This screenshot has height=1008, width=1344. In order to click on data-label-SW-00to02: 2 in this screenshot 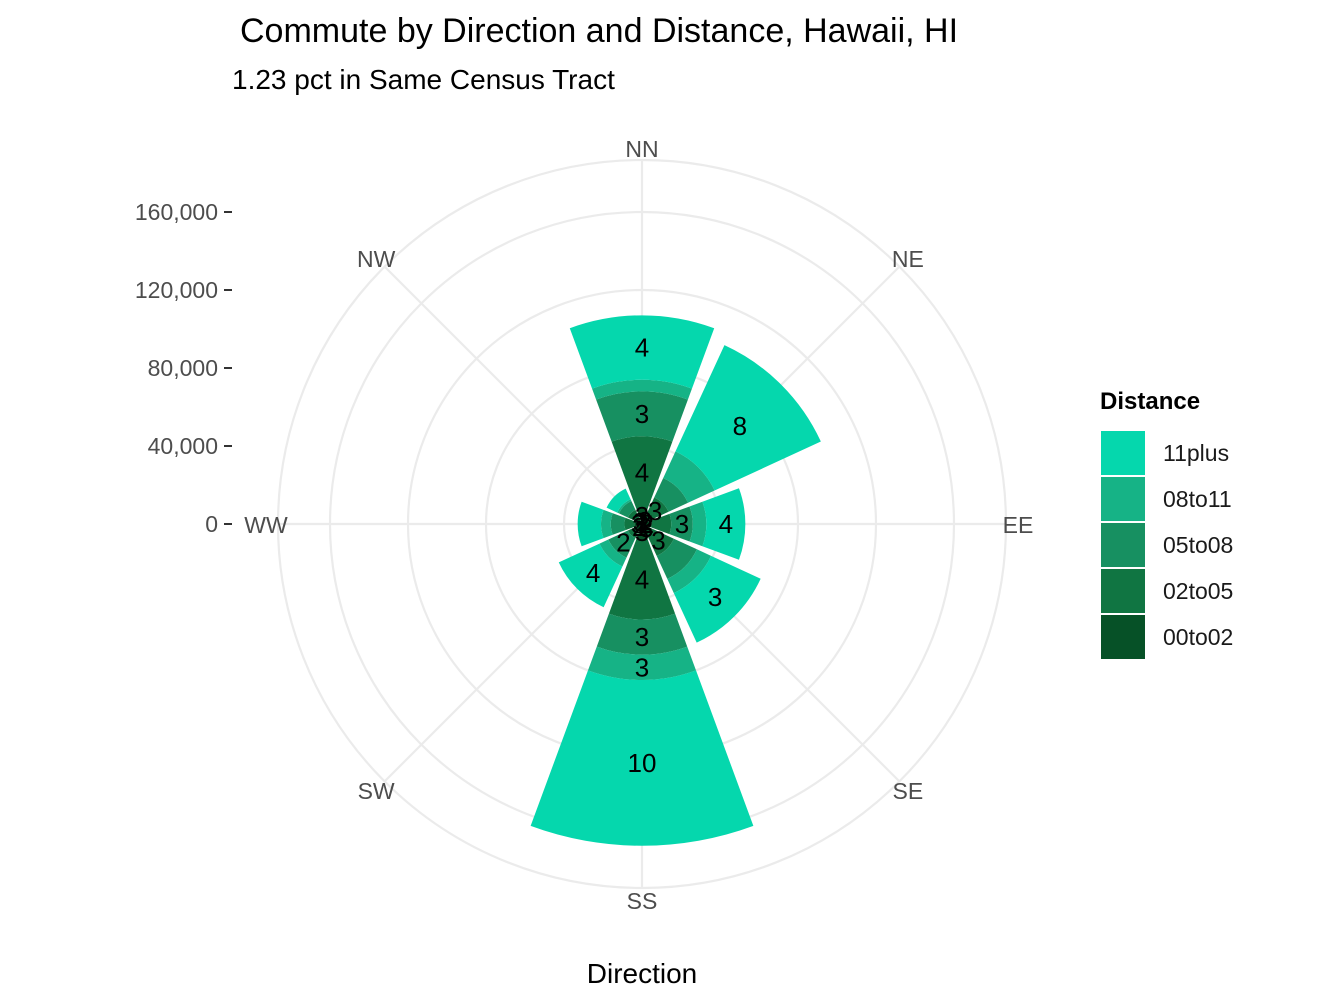, I will do `click(639, 527)`.